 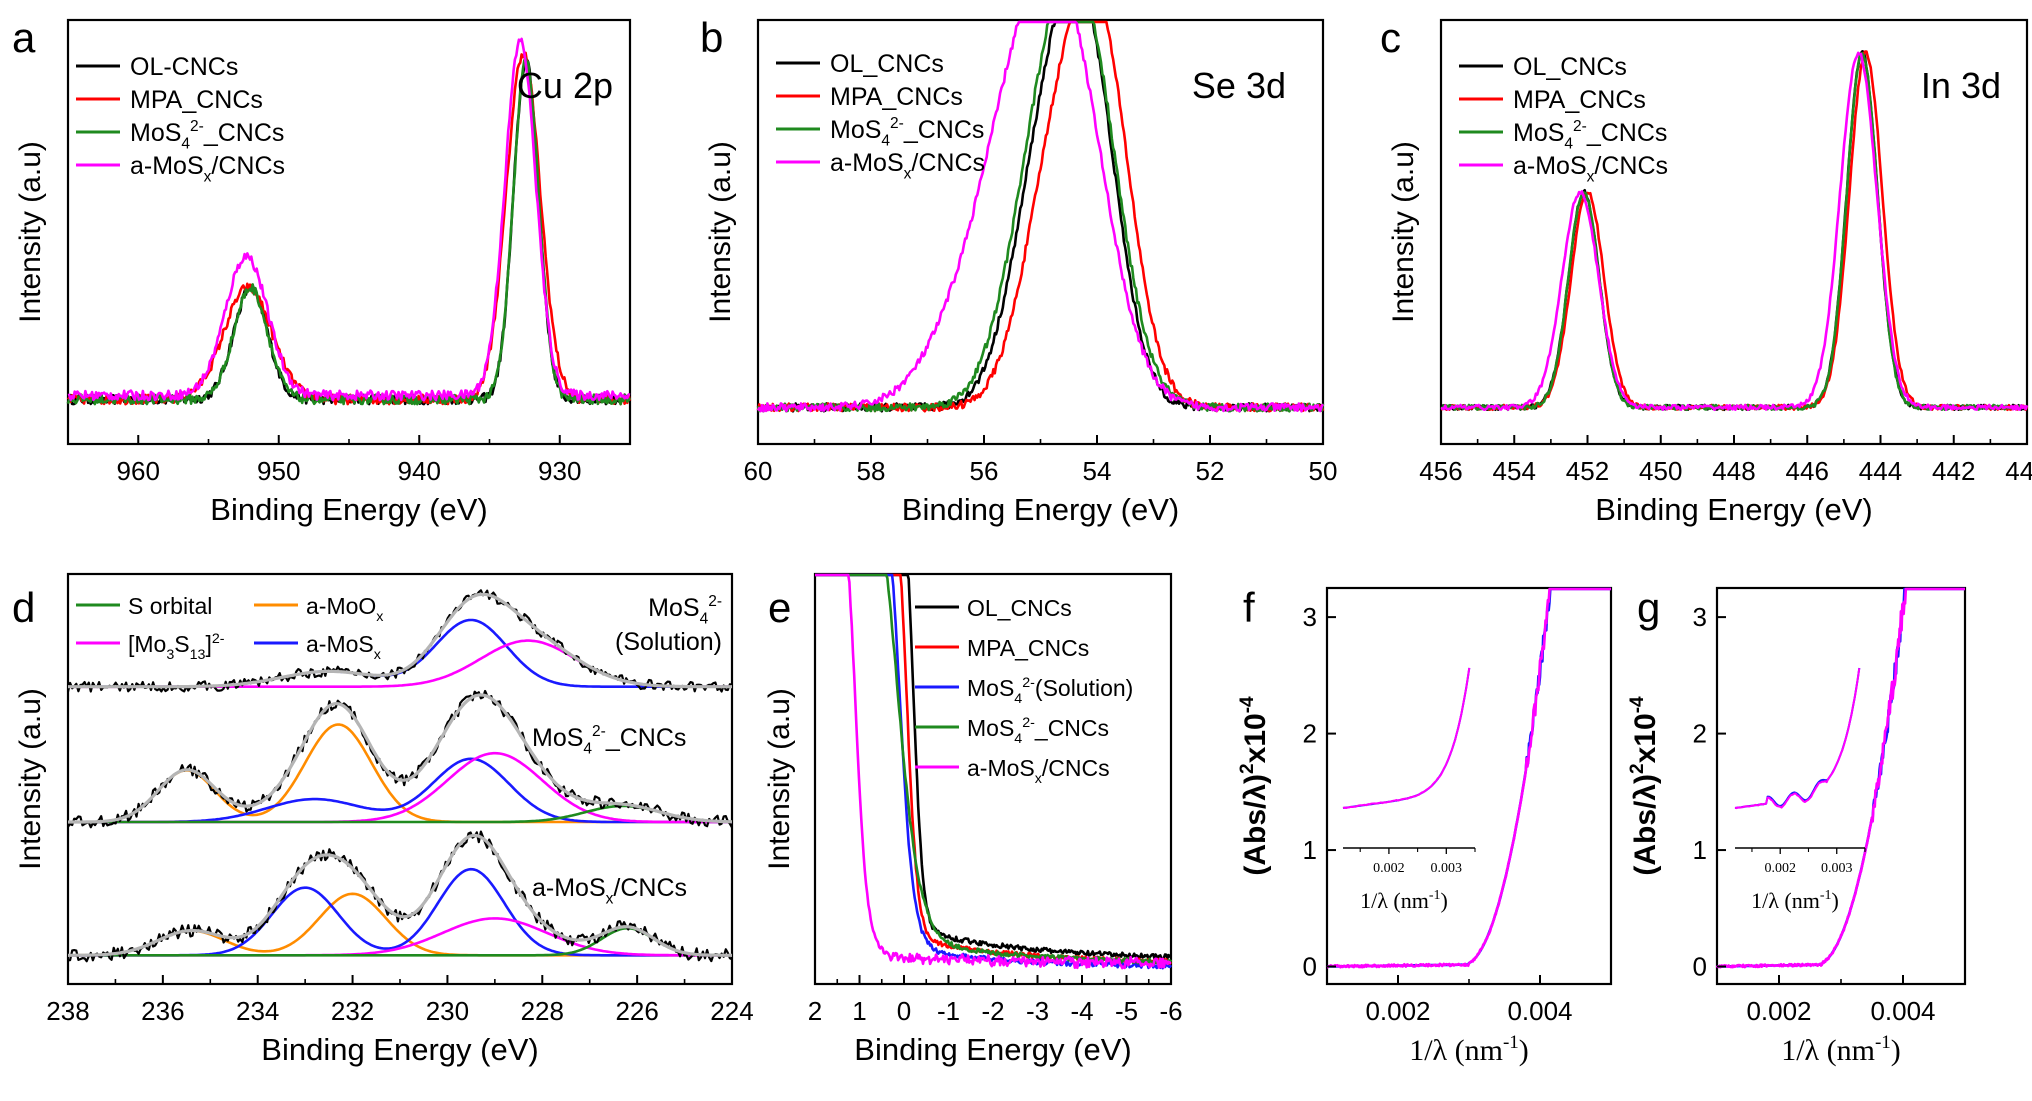 I want to click on component-magenta, so click(x=400, y=787).